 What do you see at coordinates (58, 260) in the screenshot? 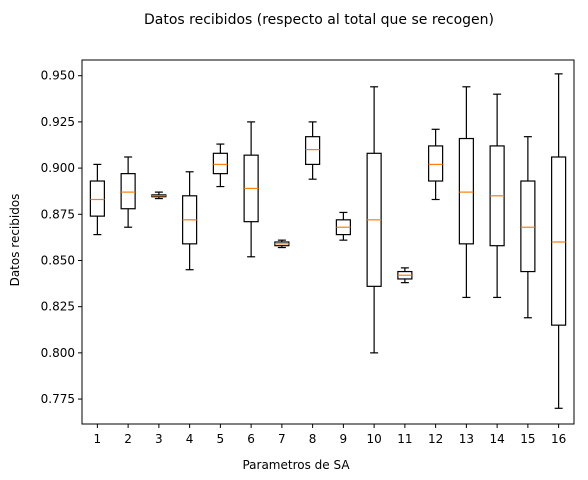
I see `y-tick-label: 0.850` at bounding box center [58, 260].